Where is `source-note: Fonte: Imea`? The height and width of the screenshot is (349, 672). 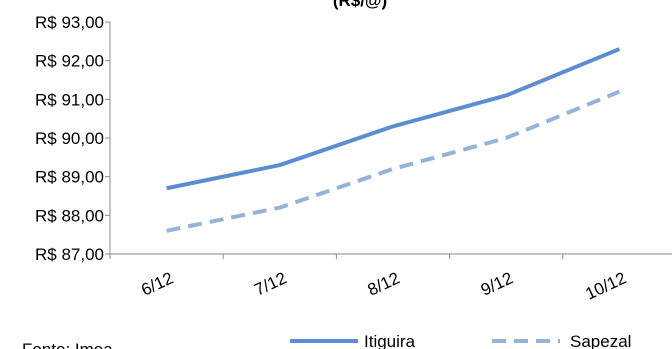 source-note: Fonte: Imea is located at coordinates (67, 344).